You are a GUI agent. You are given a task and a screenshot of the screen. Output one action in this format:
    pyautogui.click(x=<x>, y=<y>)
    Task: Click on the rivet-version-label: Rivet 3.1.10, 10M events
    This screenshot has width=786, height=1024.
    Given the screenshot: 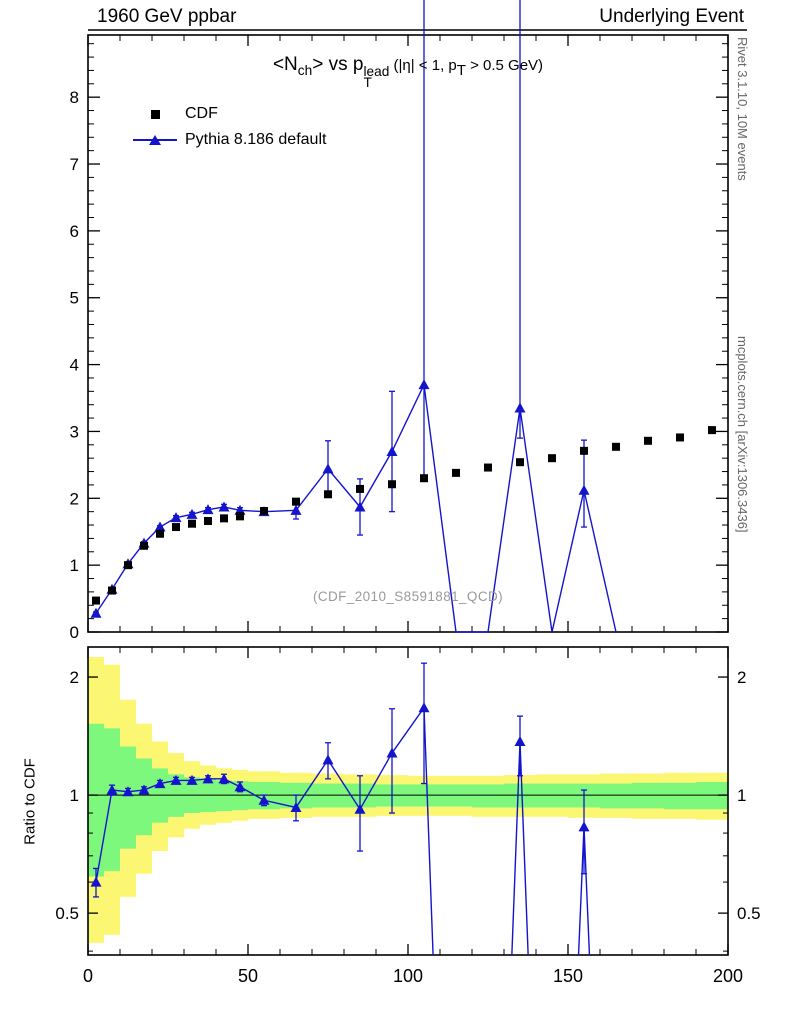 What is the action you would take?
    pyautogui.click(x=742, y=109)
    